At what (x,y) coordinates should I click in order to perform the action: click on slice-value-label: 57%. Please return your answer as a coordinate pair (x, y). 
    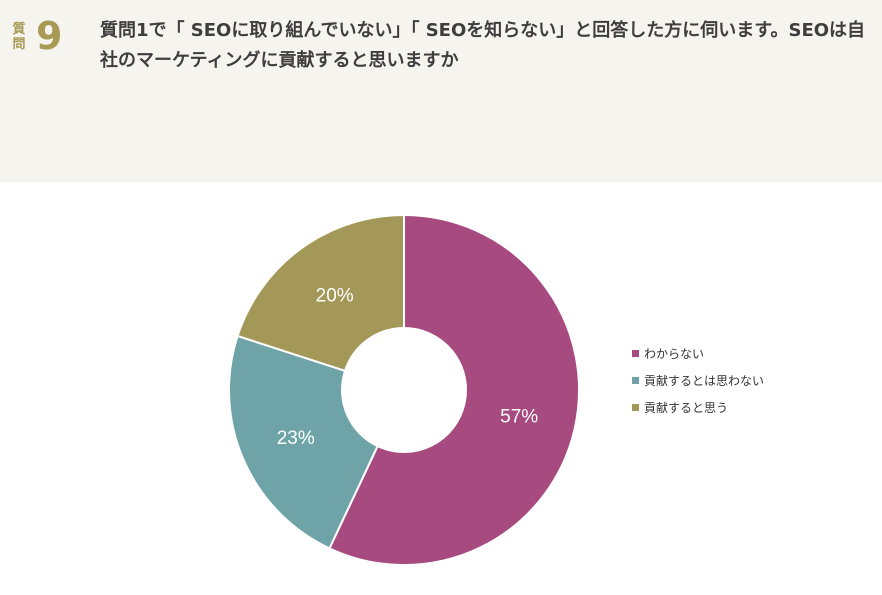
    Looking at the image, I should click on (519, 417).